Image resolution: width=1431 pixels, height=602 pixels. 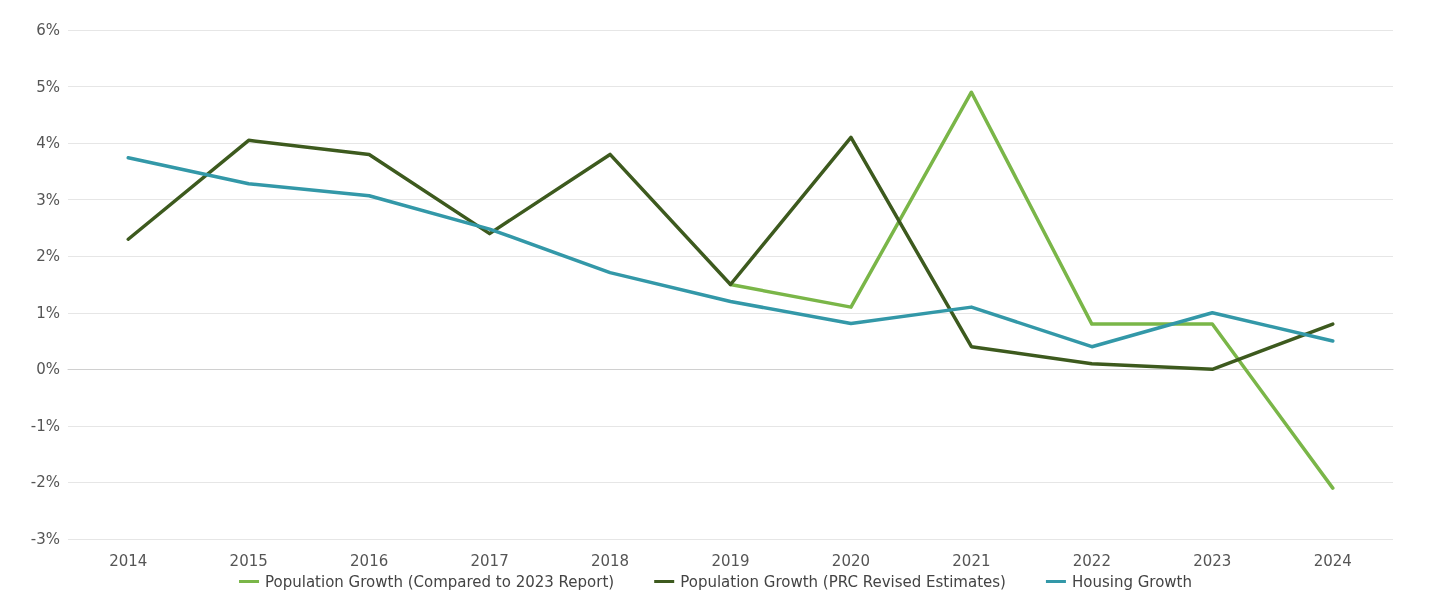 What do you see at coordinates (489, 560) in the screenshot?
I see `x-tick-label: 2017` at bounding box center [489, 560].